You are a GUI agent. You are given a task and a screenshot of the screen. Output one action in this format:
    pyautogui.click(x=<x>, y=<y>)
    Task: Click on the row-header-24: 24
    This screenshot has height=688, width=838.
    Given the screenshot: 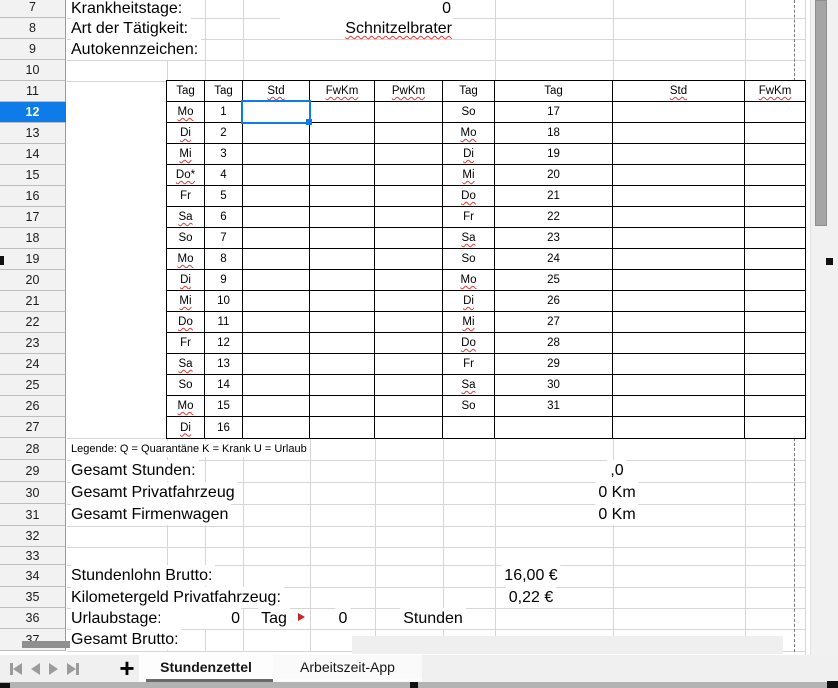 What is the action you would take?
    pyautogui.click(x=33, y=364)
    